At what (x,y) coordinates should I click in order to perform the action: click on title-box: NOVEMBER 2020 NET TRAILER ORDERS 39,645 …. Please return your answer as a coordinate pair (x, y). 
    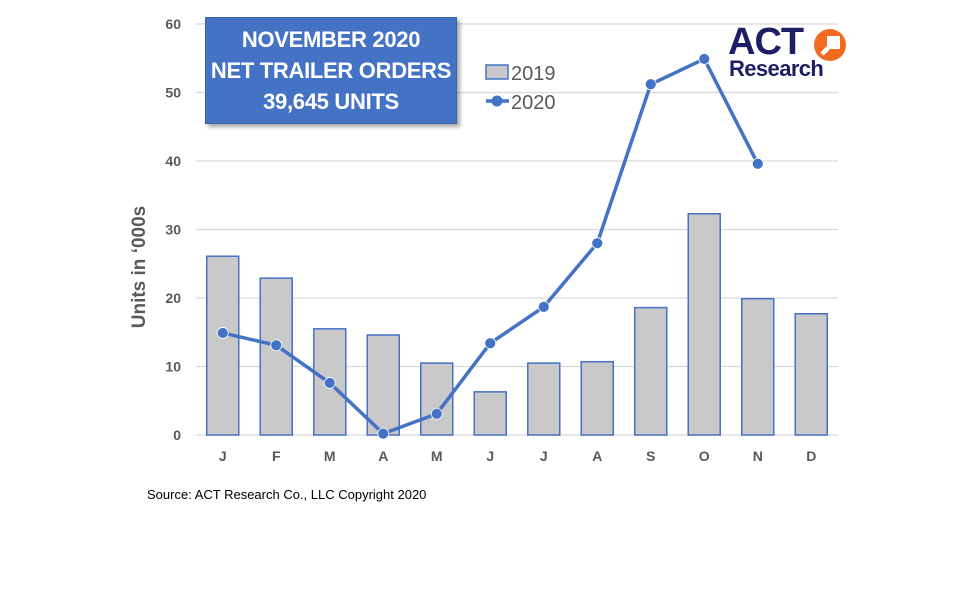
    Looking at the image, I should click on (331, 70).